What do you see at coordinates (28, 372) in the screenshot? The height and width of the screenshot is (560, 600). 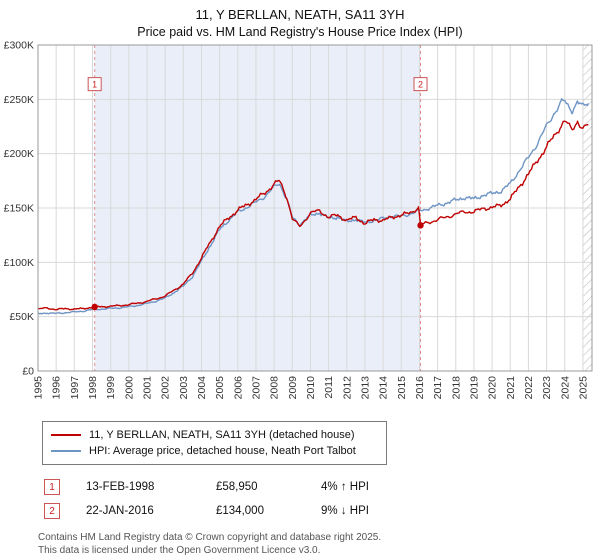 I see `y-axis-tick-label: £0` at bounding box center [28, 372].